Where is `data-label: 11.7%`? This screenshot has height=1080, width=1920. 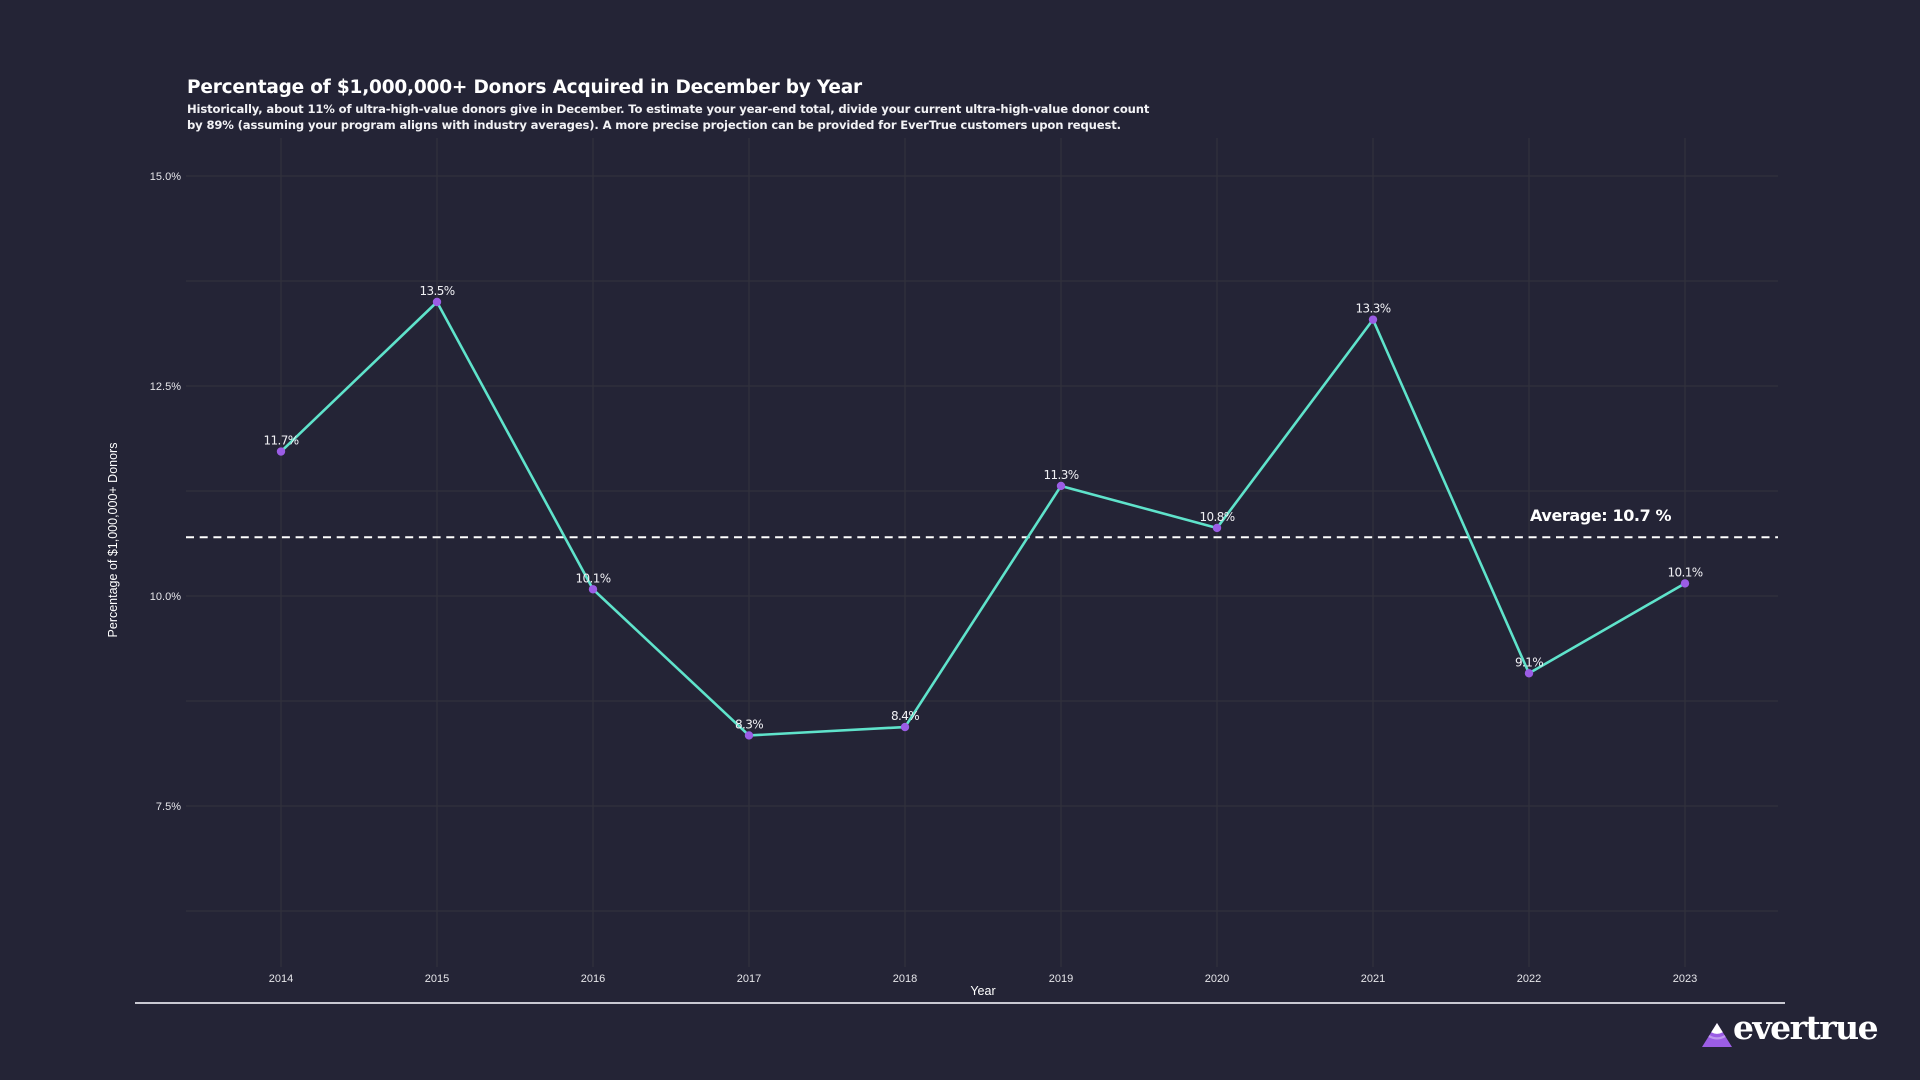
data-label: 11.7% is located at coordinates (280, 441).